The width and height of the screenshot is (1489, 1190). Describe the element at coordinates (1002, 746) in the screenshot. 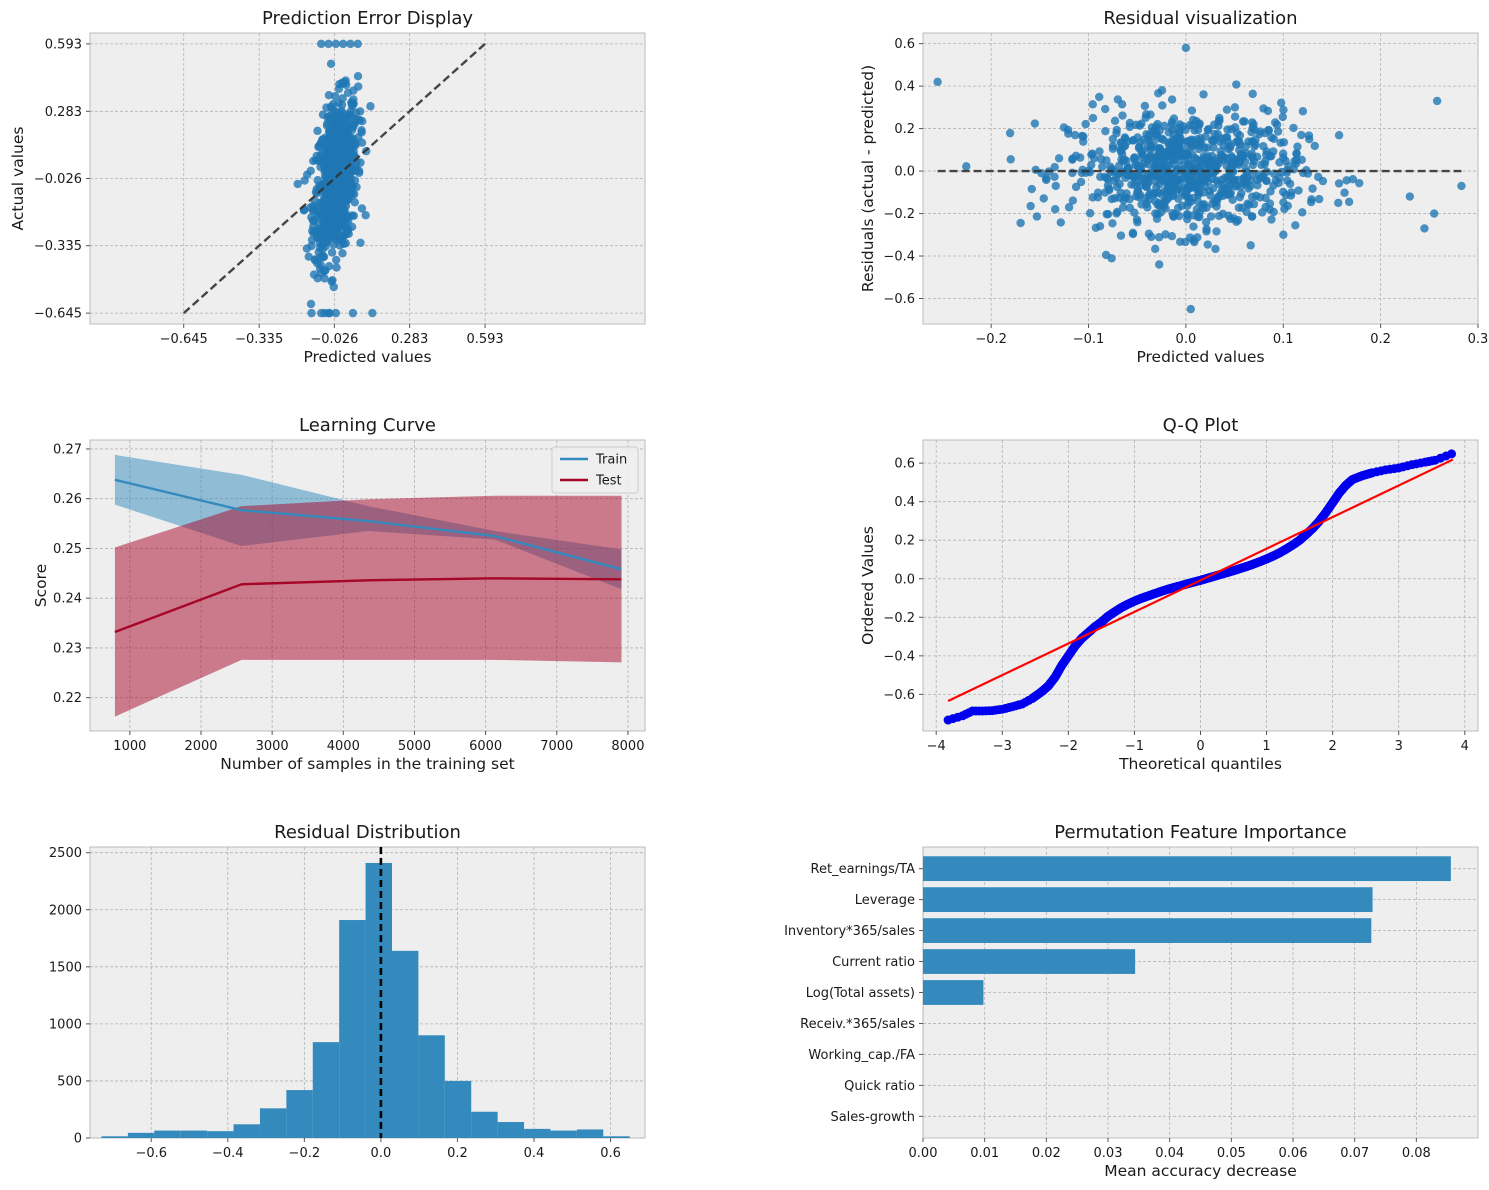

I see `x-tick-label: −3` at that location.